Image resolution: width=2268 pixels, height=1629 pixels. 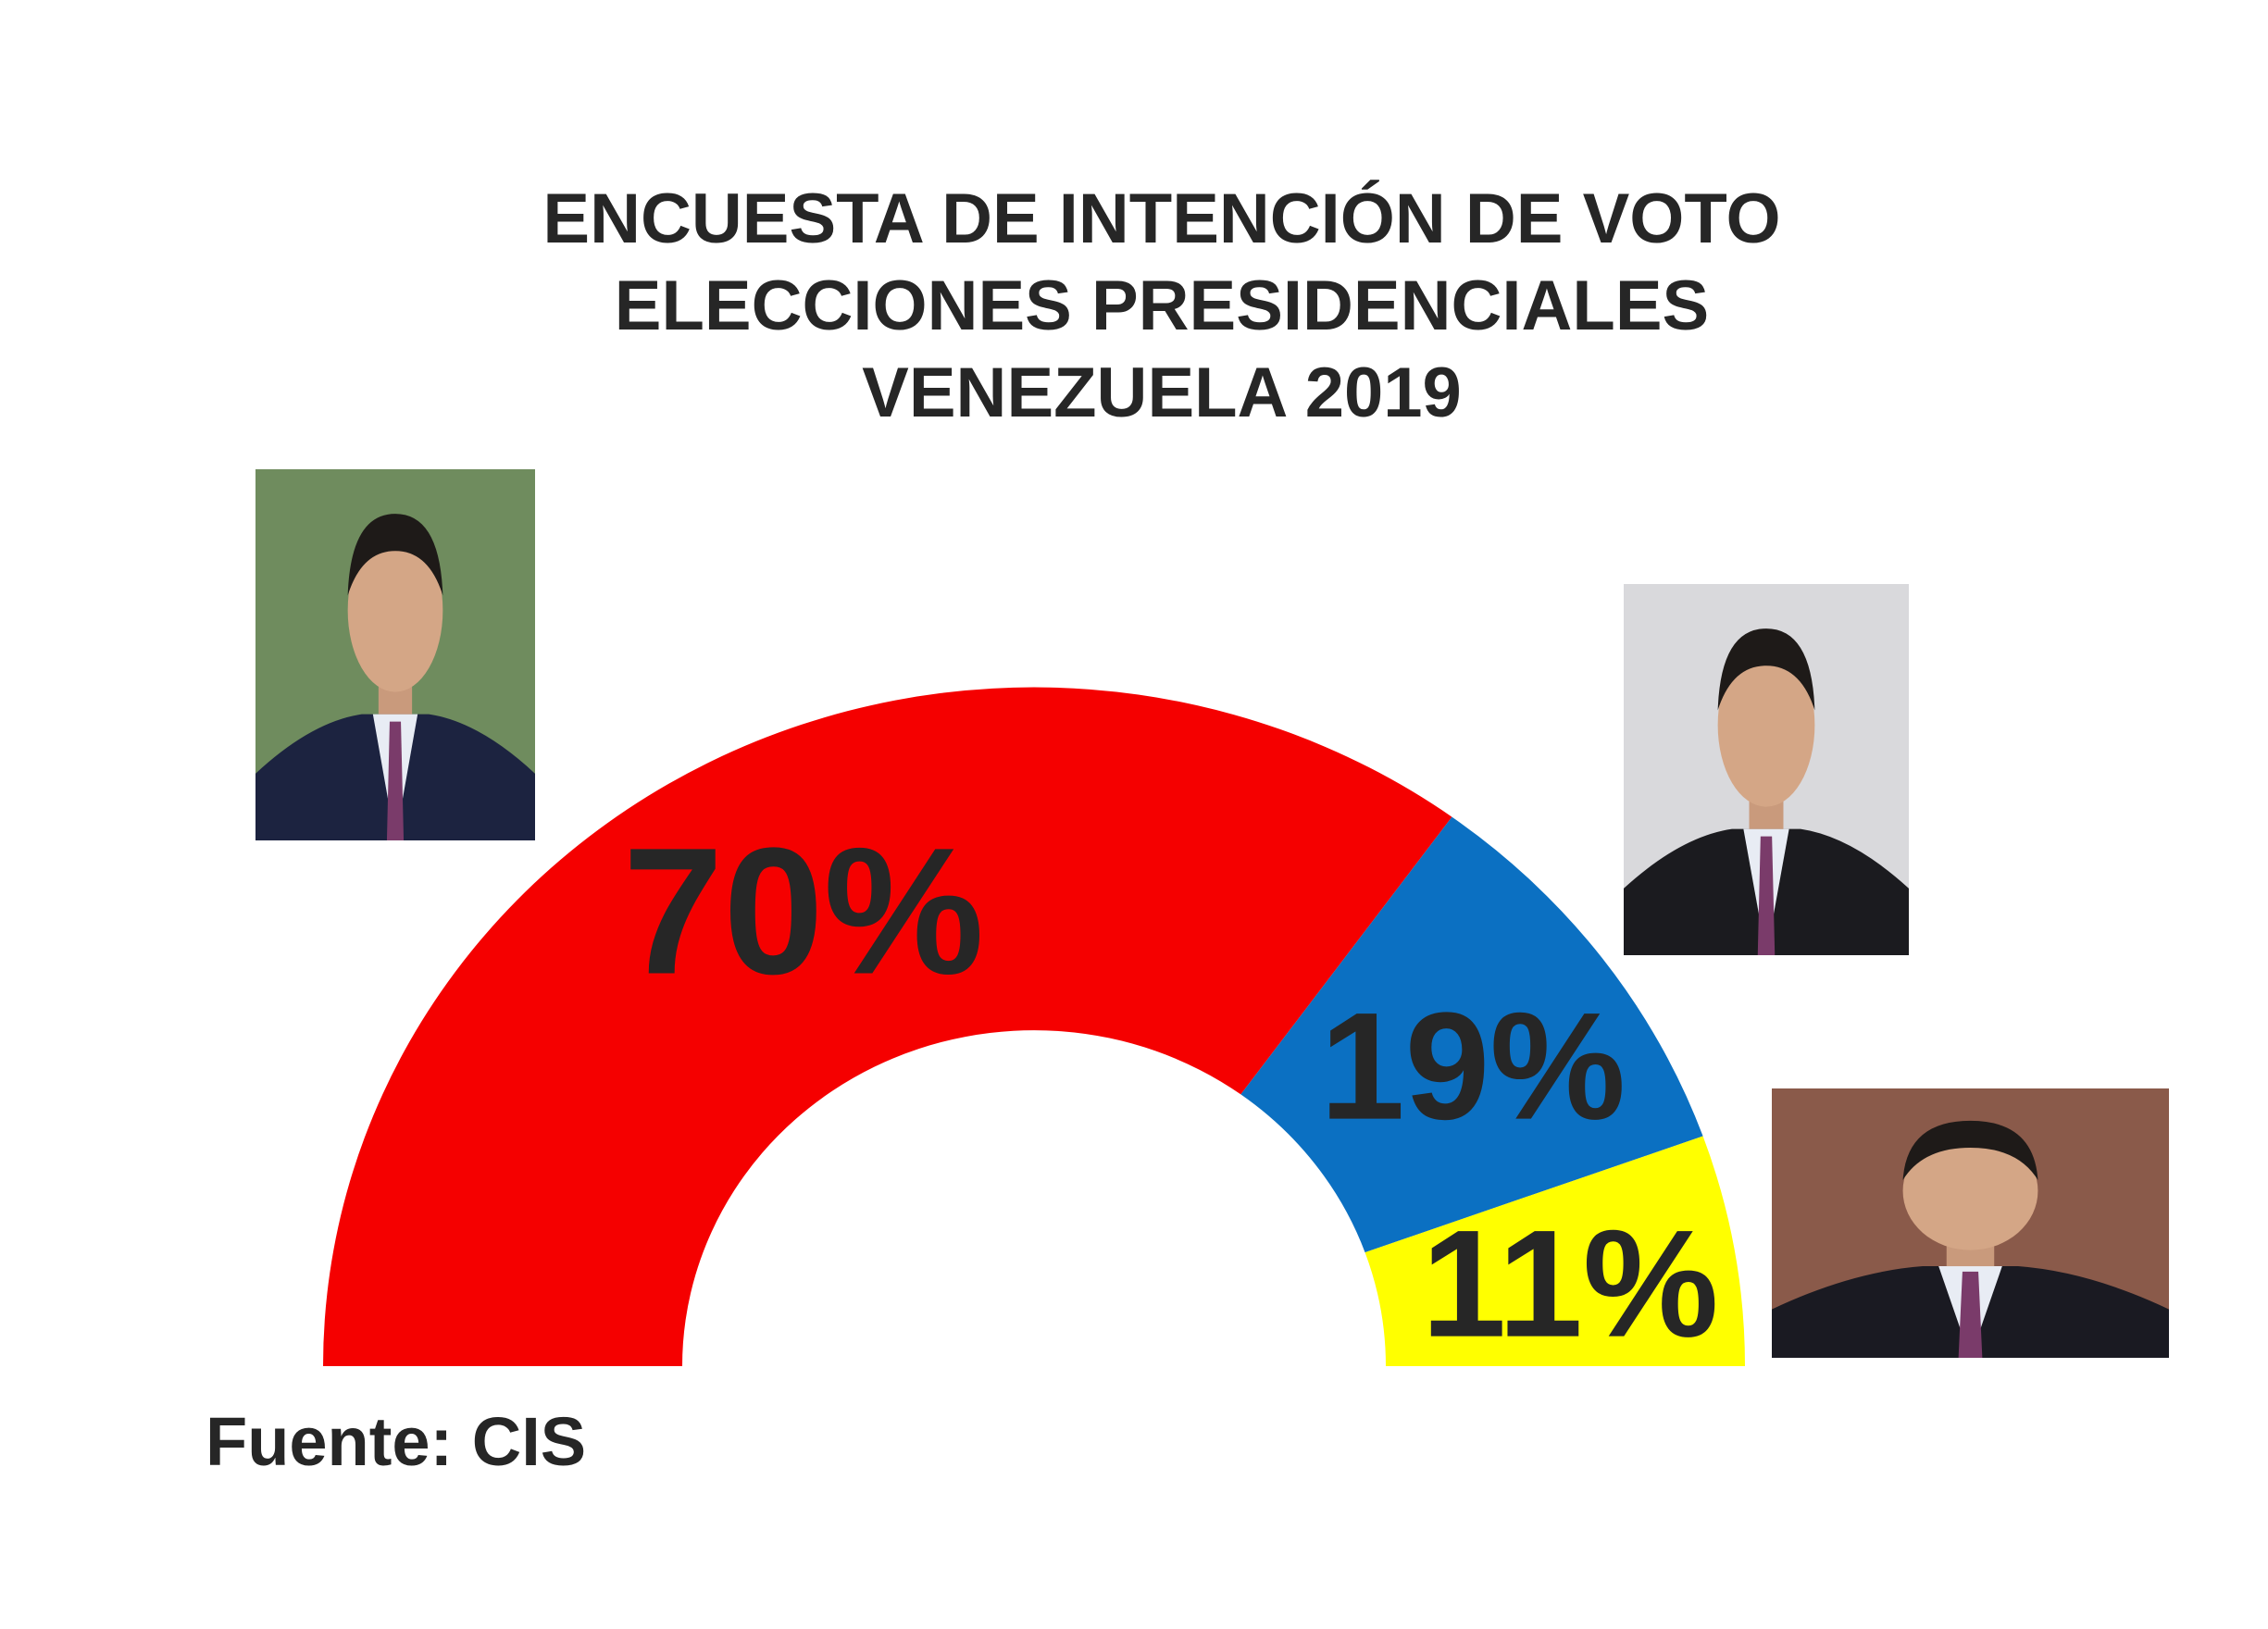 What do you see at coordinates (1569, 1284) in the screenshot?
I see `segment-label: 11%` at bounding box center [1569, 1284].